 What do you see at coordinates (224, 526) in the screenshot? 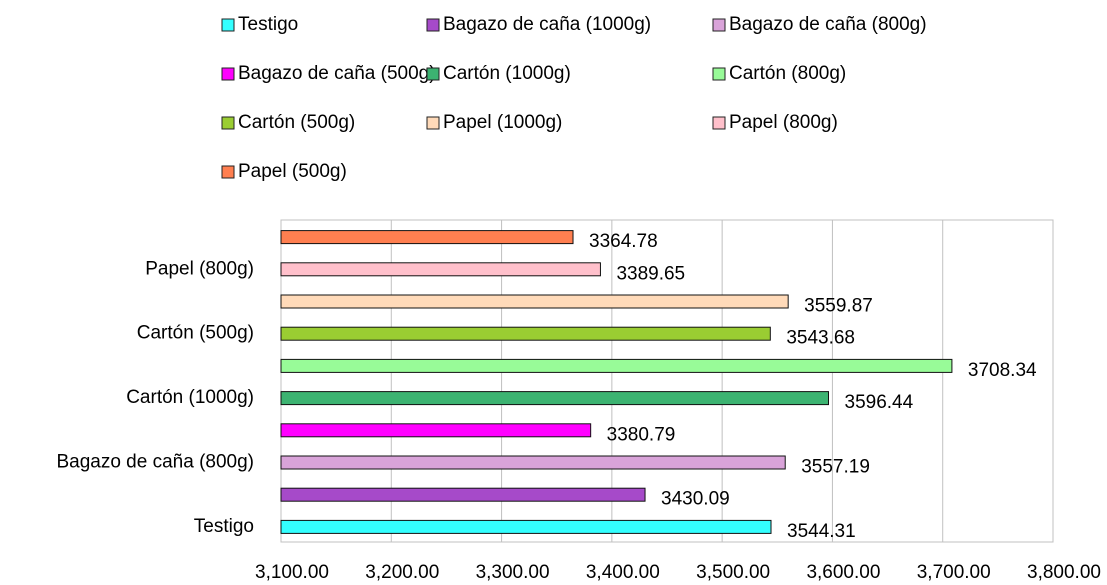
I see `y-tick-label: Testigo` at bounding box center [224, 526].